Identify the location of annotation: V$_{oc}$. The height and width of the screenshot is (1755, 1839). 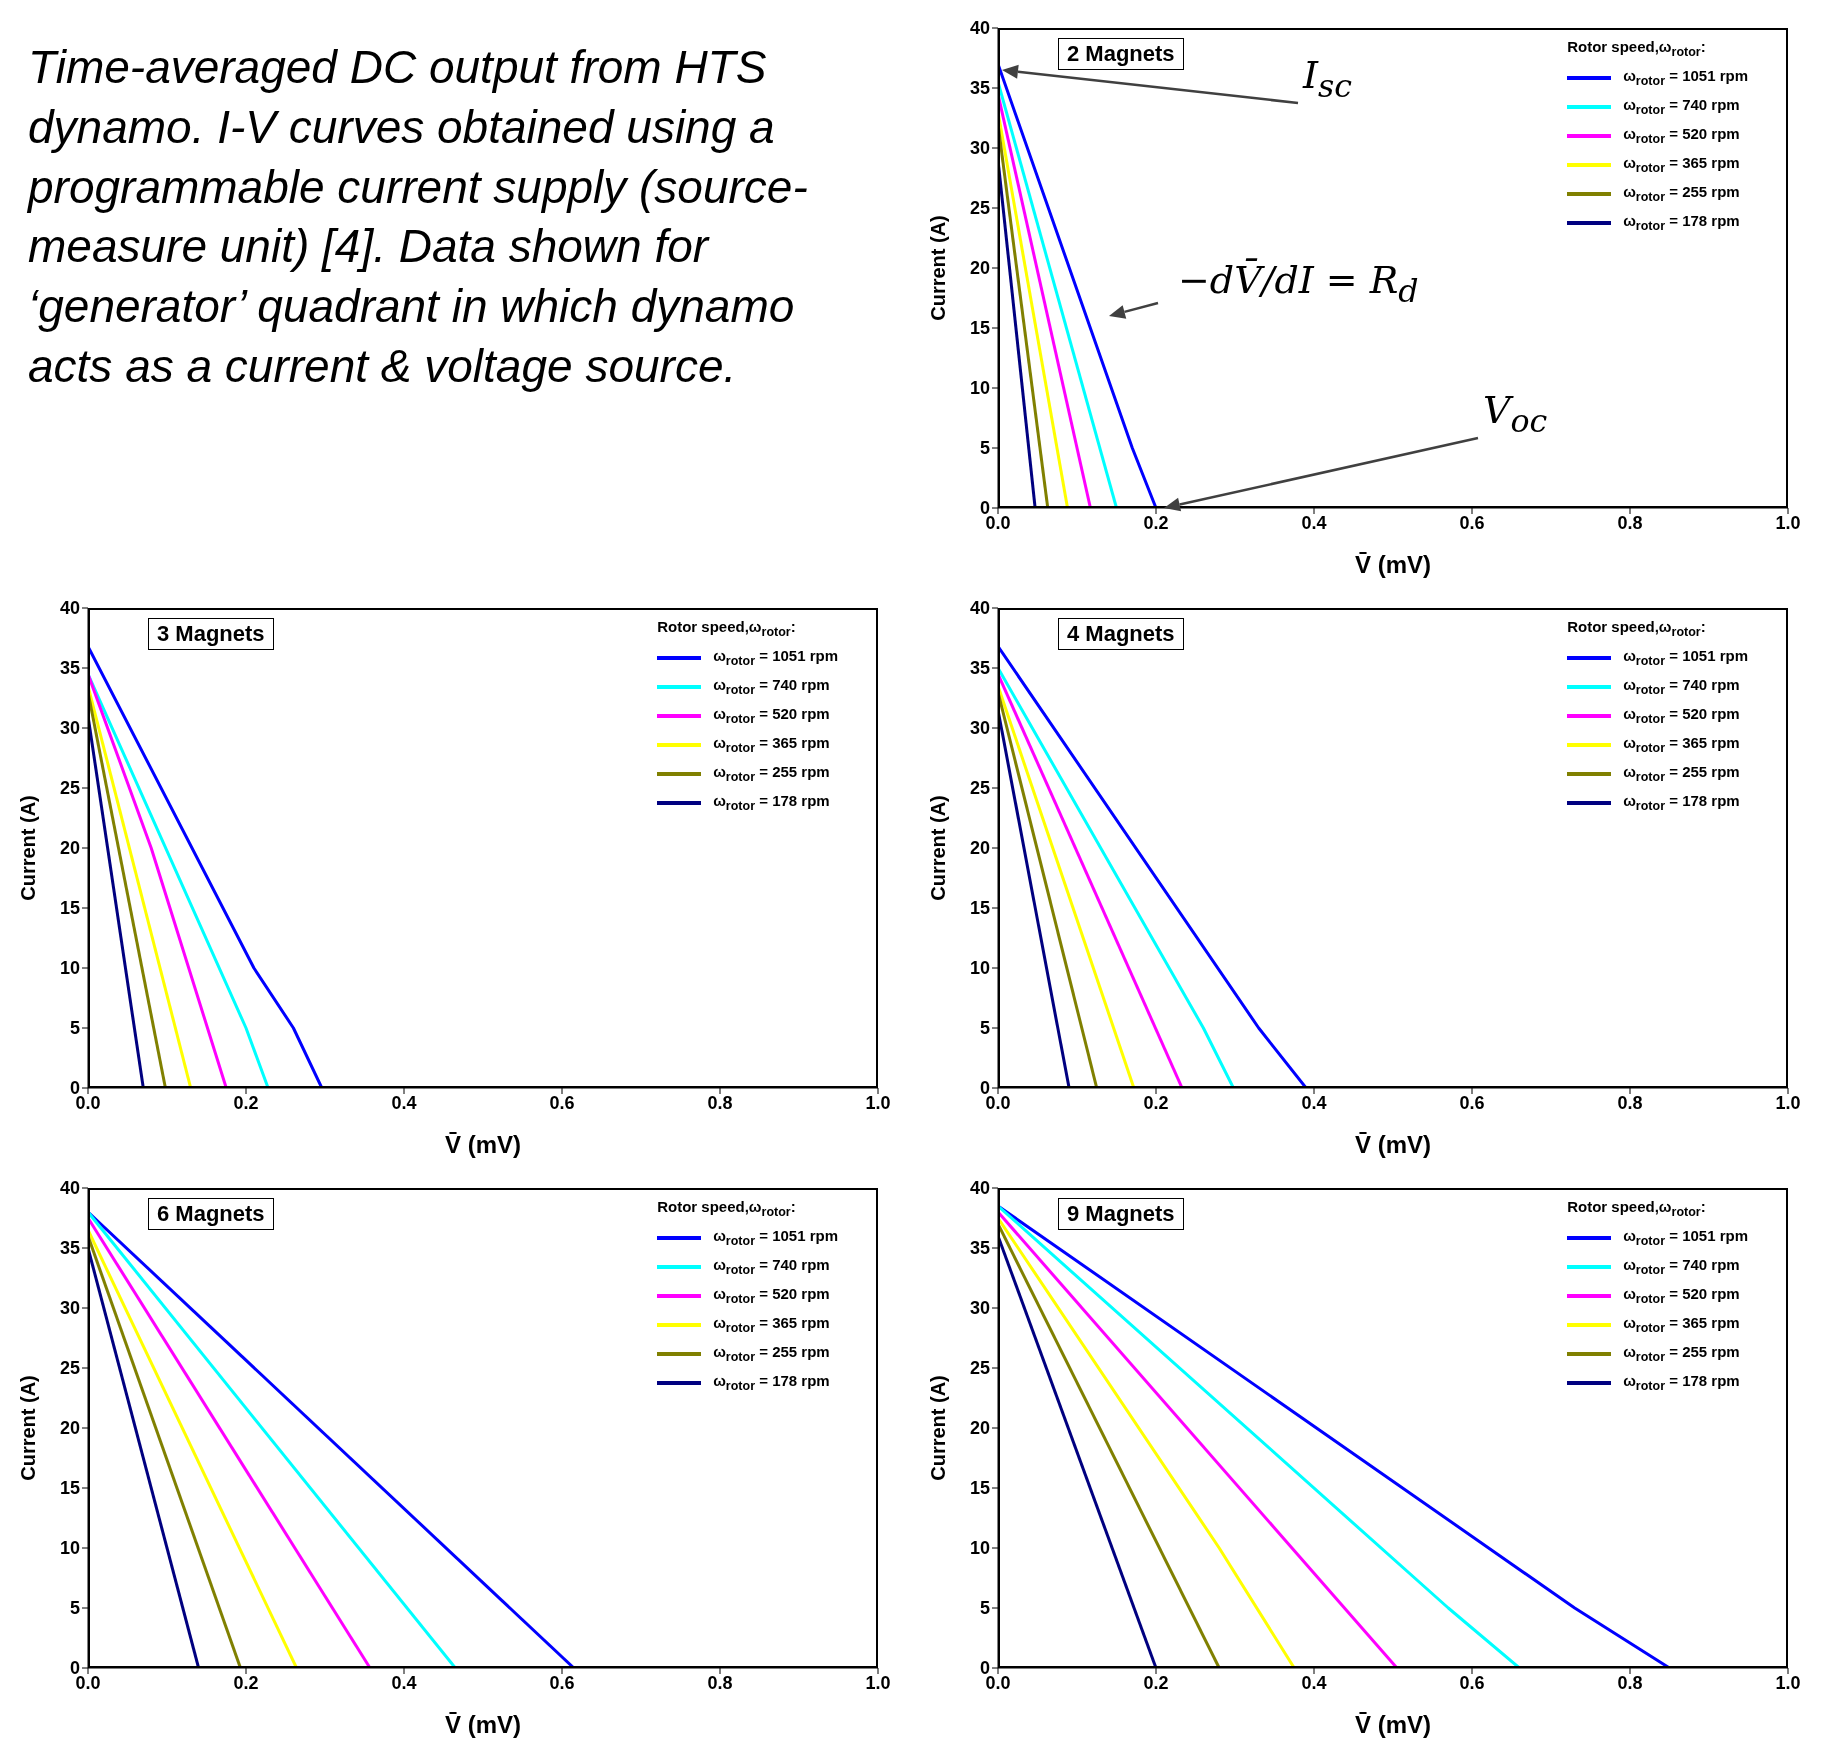
(1515, 413).